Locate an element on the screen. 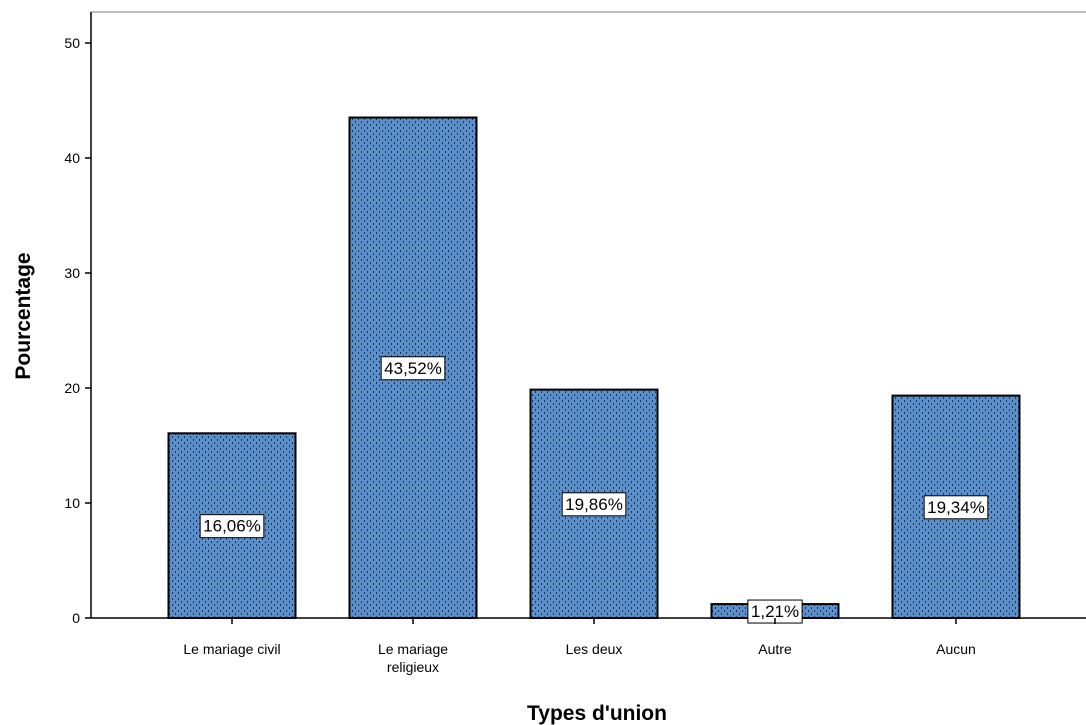 The height and width of the screenshot is (725, 1086). x-tick-label: Autre is located at coordinates (775, 649).